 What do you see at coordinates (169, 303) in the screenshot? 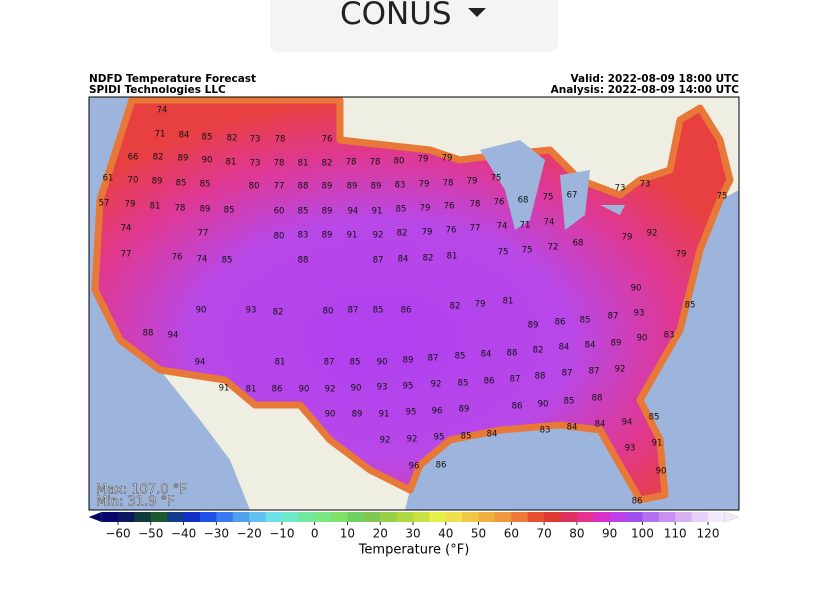
I see `ocean-west` at bounding box center [169, 303].